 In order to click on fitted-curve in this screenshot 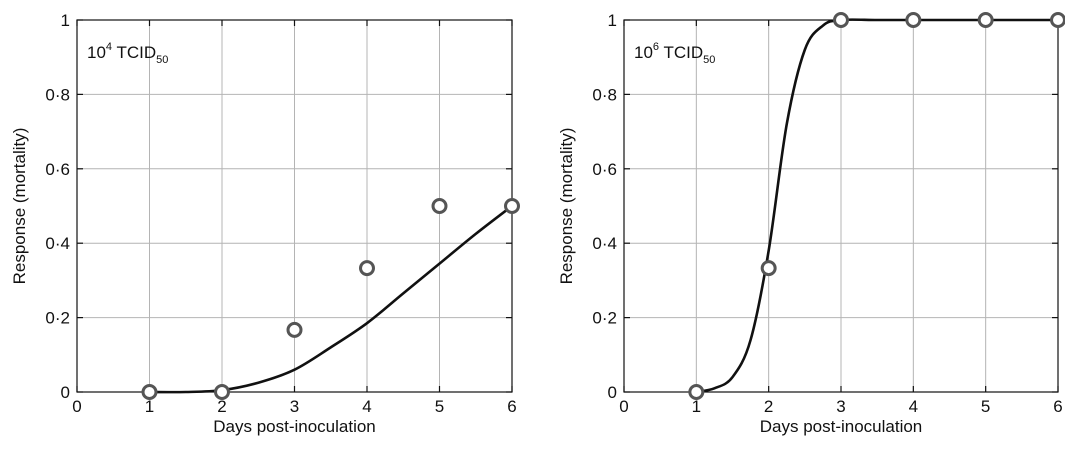, I will do `click(331, 299)`.